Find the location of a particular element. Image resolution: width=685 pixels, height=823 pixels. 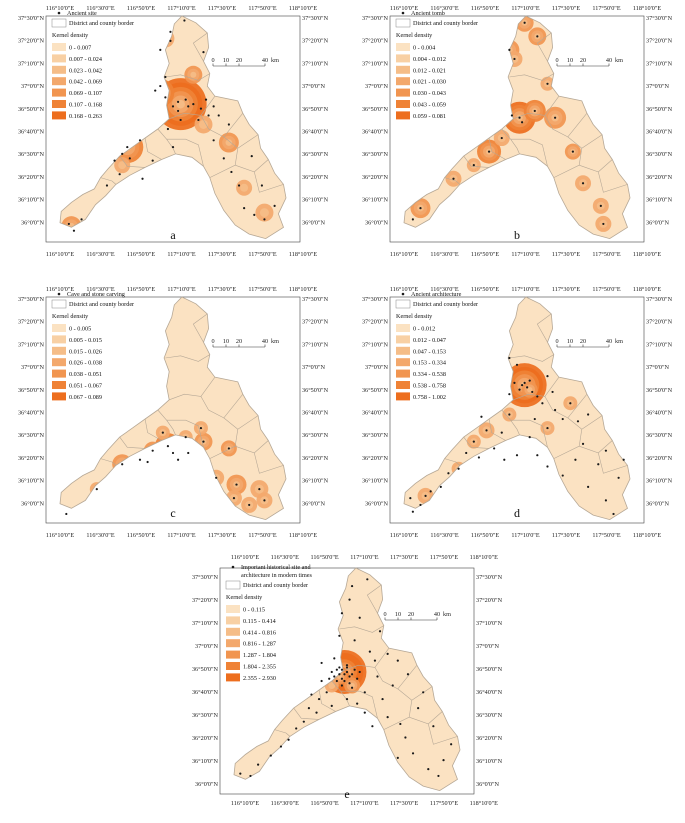

x-tick-label-top: 116°30'0"E is located at coordinates (100, 289).